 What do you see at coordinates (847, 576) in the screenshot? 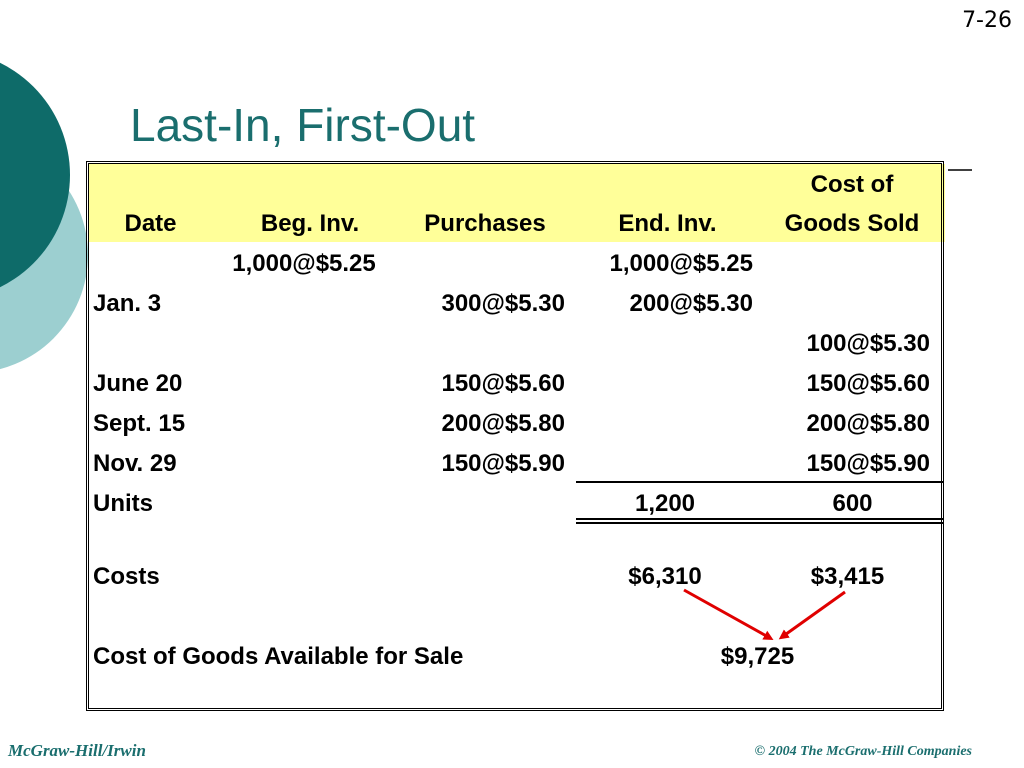
I see `costs-cogs: $3,415` at bounding box center [847, 576].